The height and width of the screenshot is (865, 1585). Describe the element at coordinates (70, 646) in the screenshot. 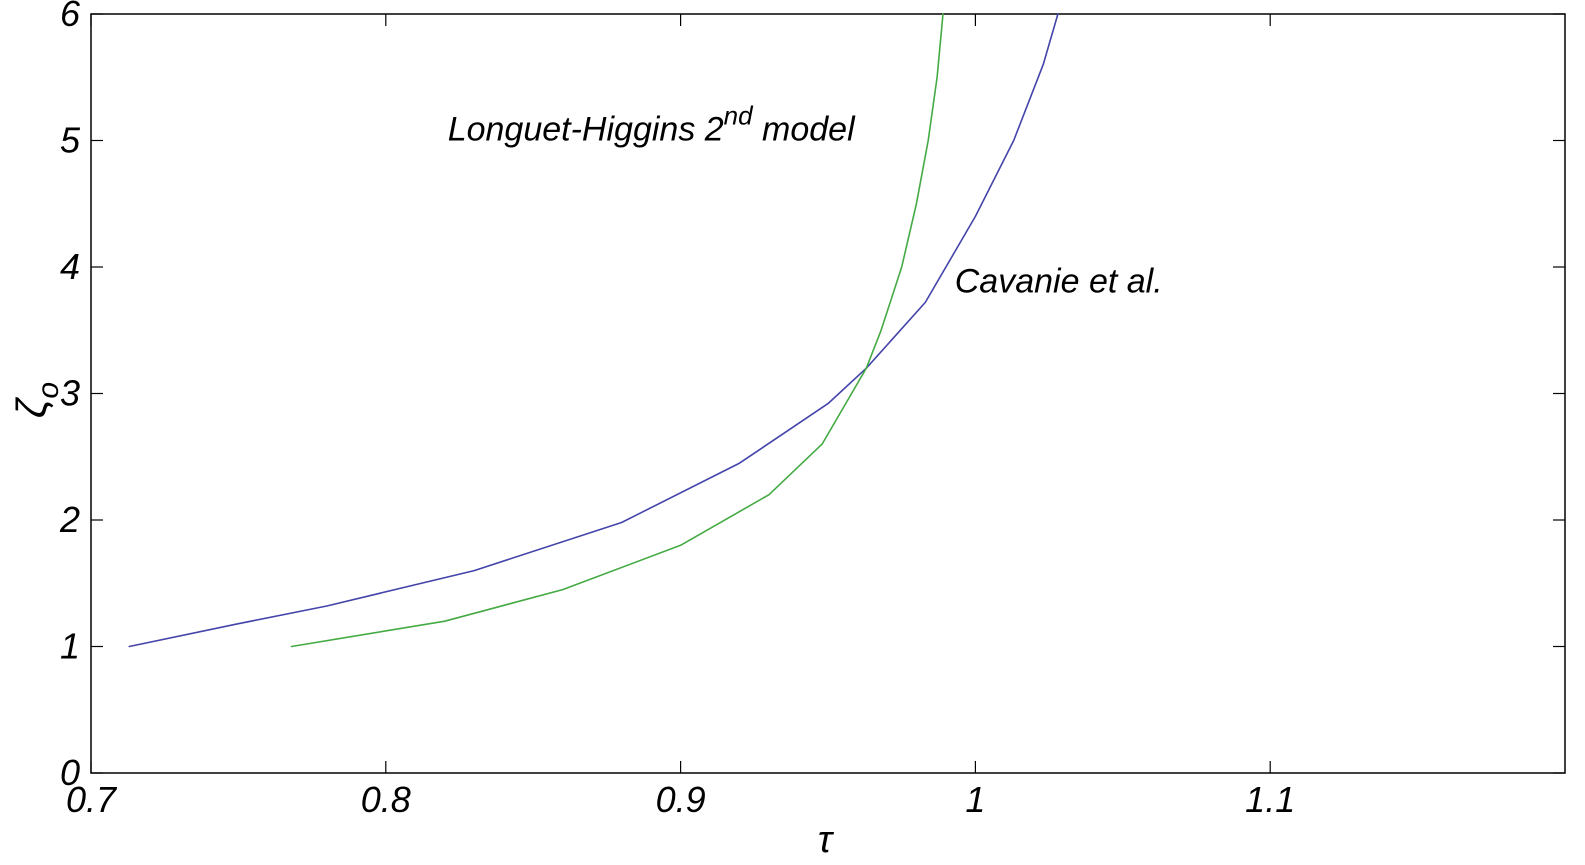

I see `y-tick-label: 1` at that location.